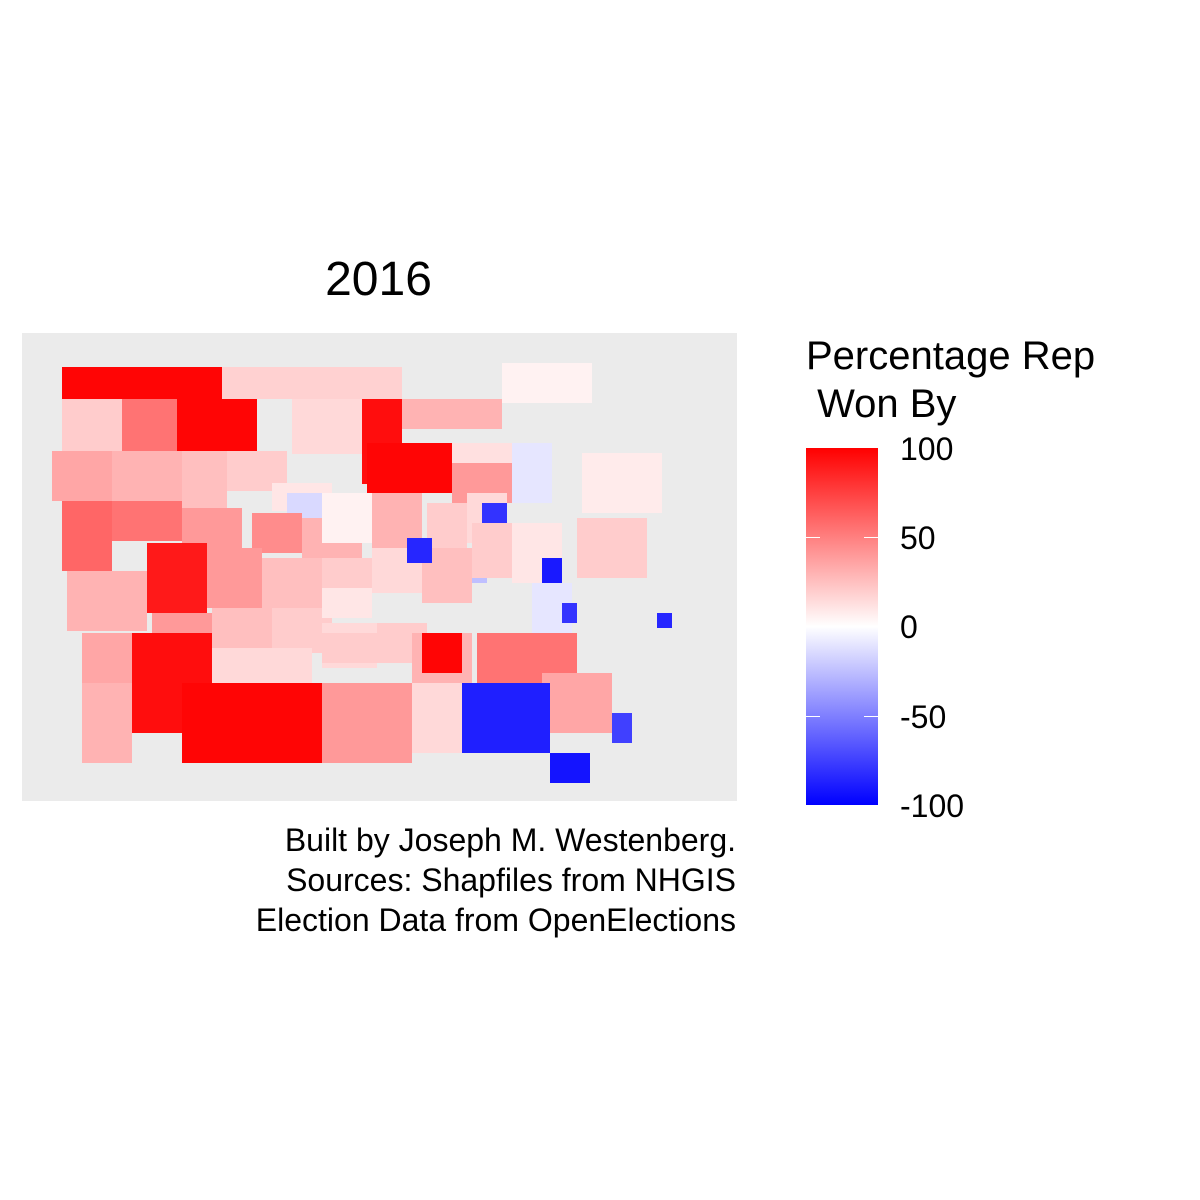 The height and width of the screenshot is (1200, 1200). What do you see at coordinates (909, 627) in the screenshot?
I see `legend-tick-label: 0` at bounding box center [909, 627].